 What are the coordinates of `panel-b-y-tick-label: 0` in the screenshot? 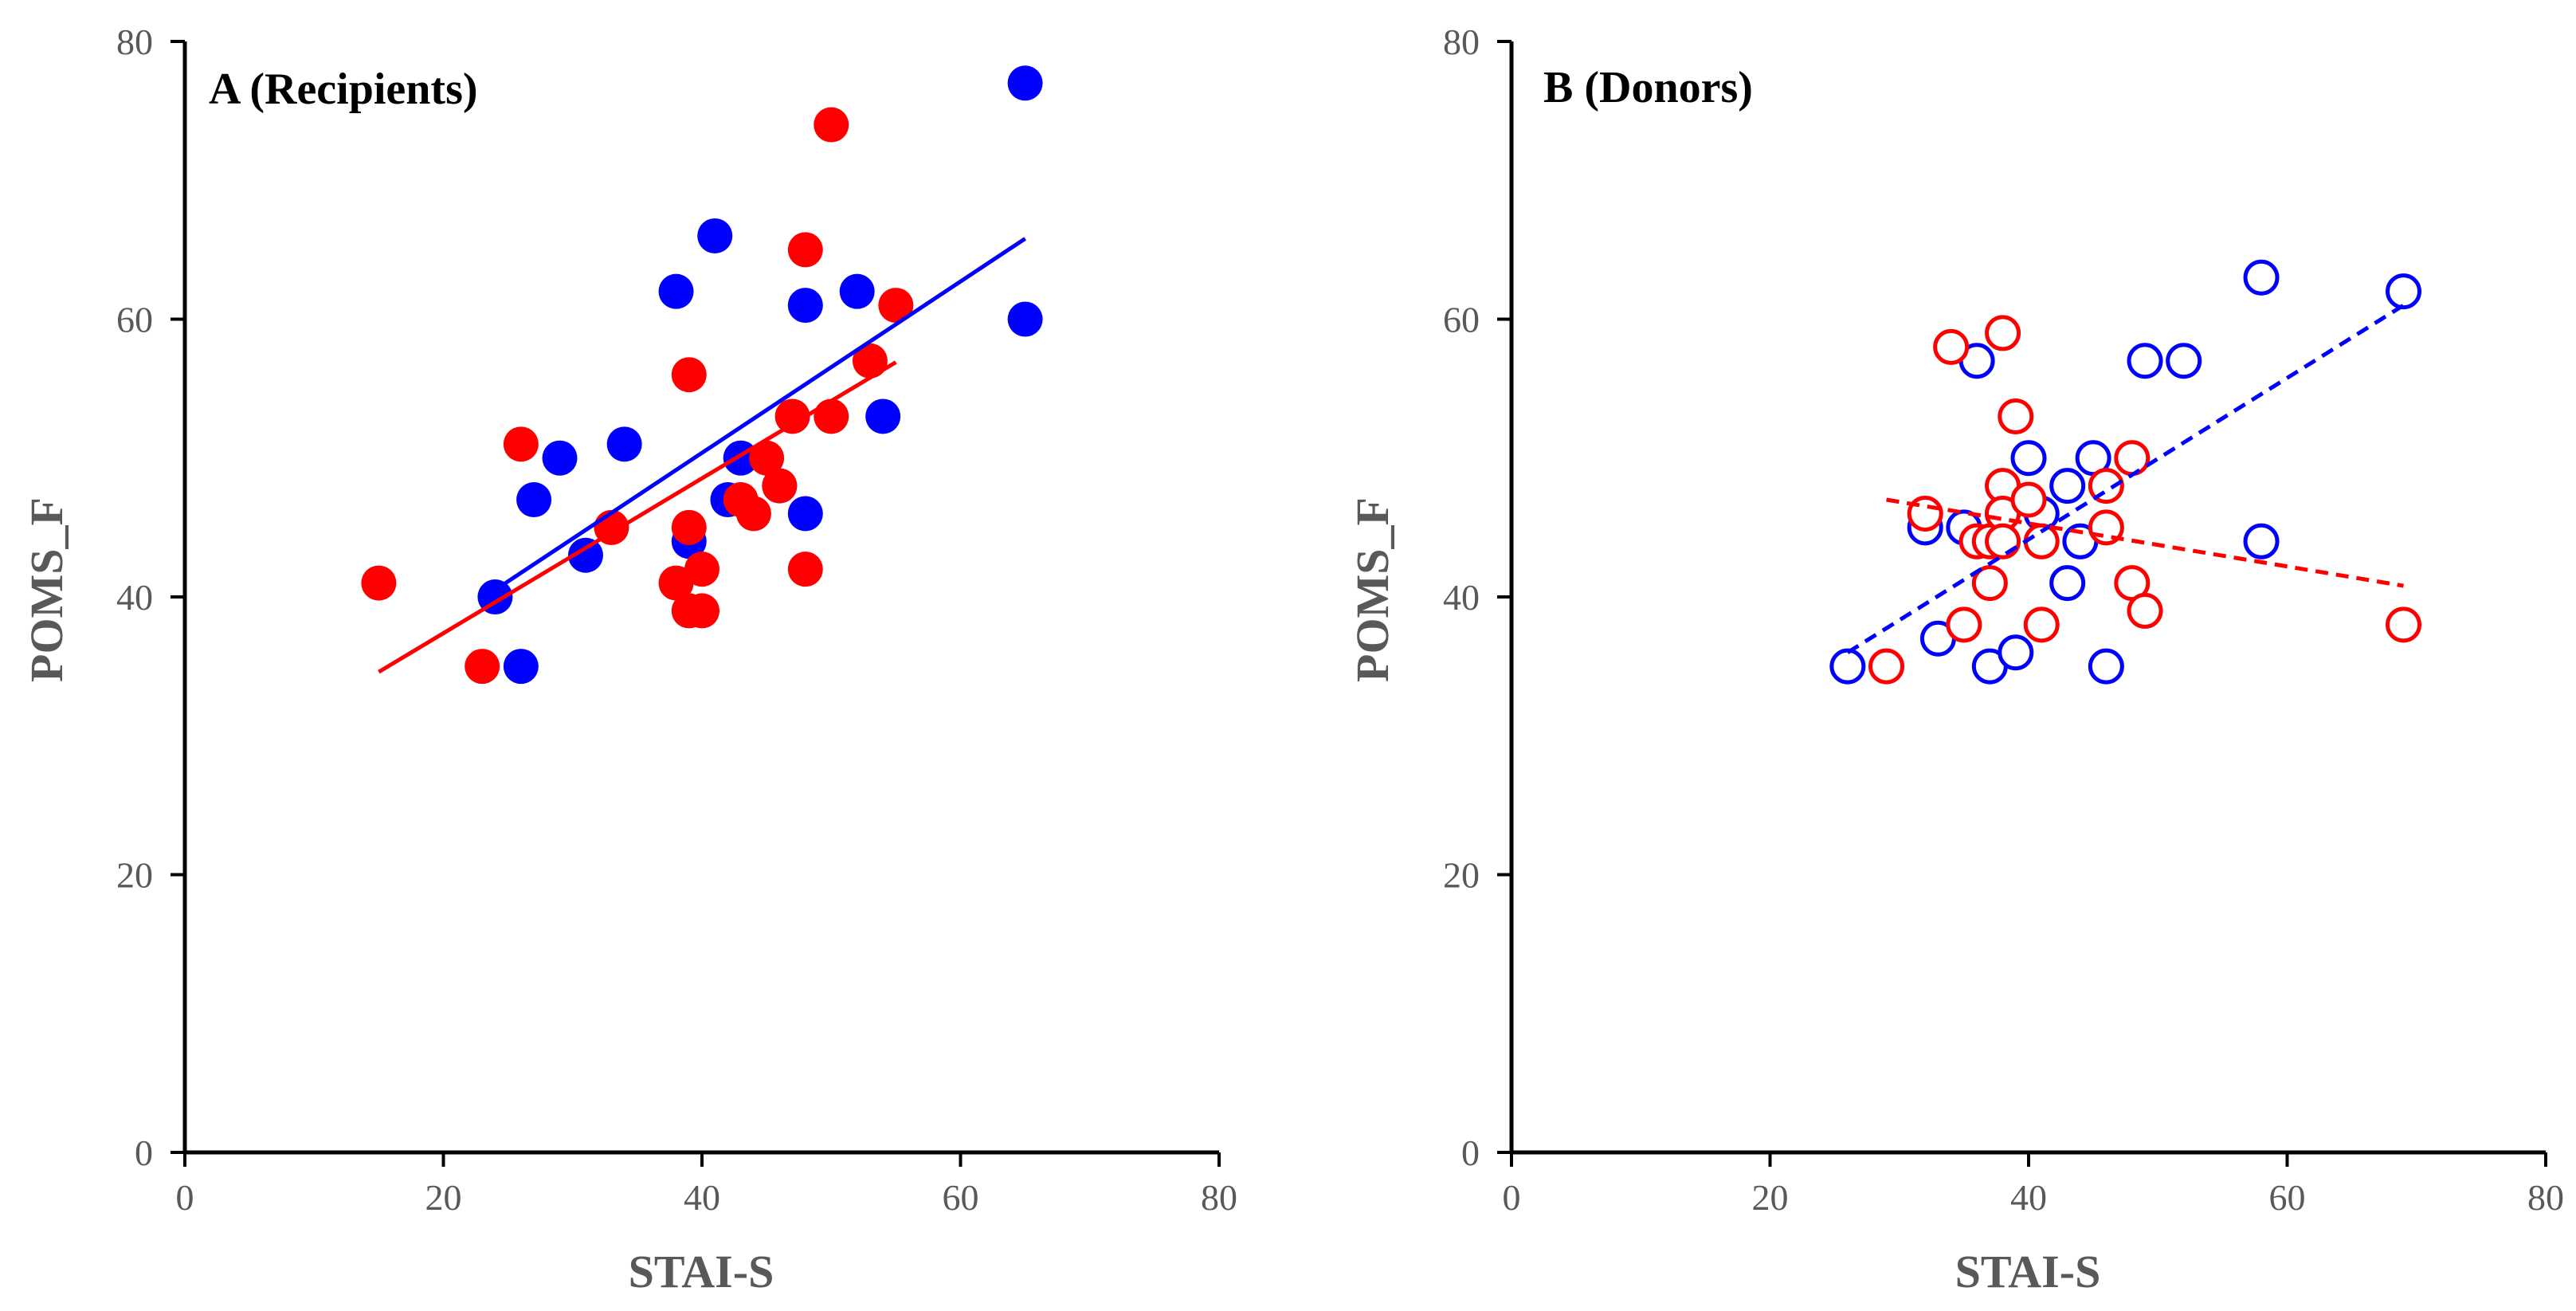 It's located at (1470, 1152).